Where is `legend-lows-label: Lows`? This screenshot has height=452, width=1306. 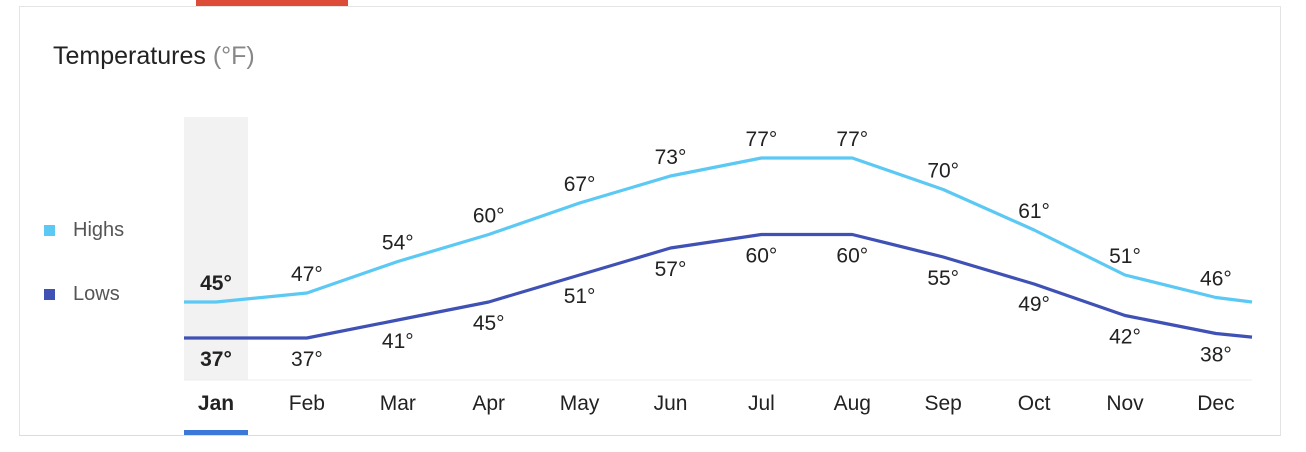
legend-lows-label: Lows is located at coordinates (96, 294).